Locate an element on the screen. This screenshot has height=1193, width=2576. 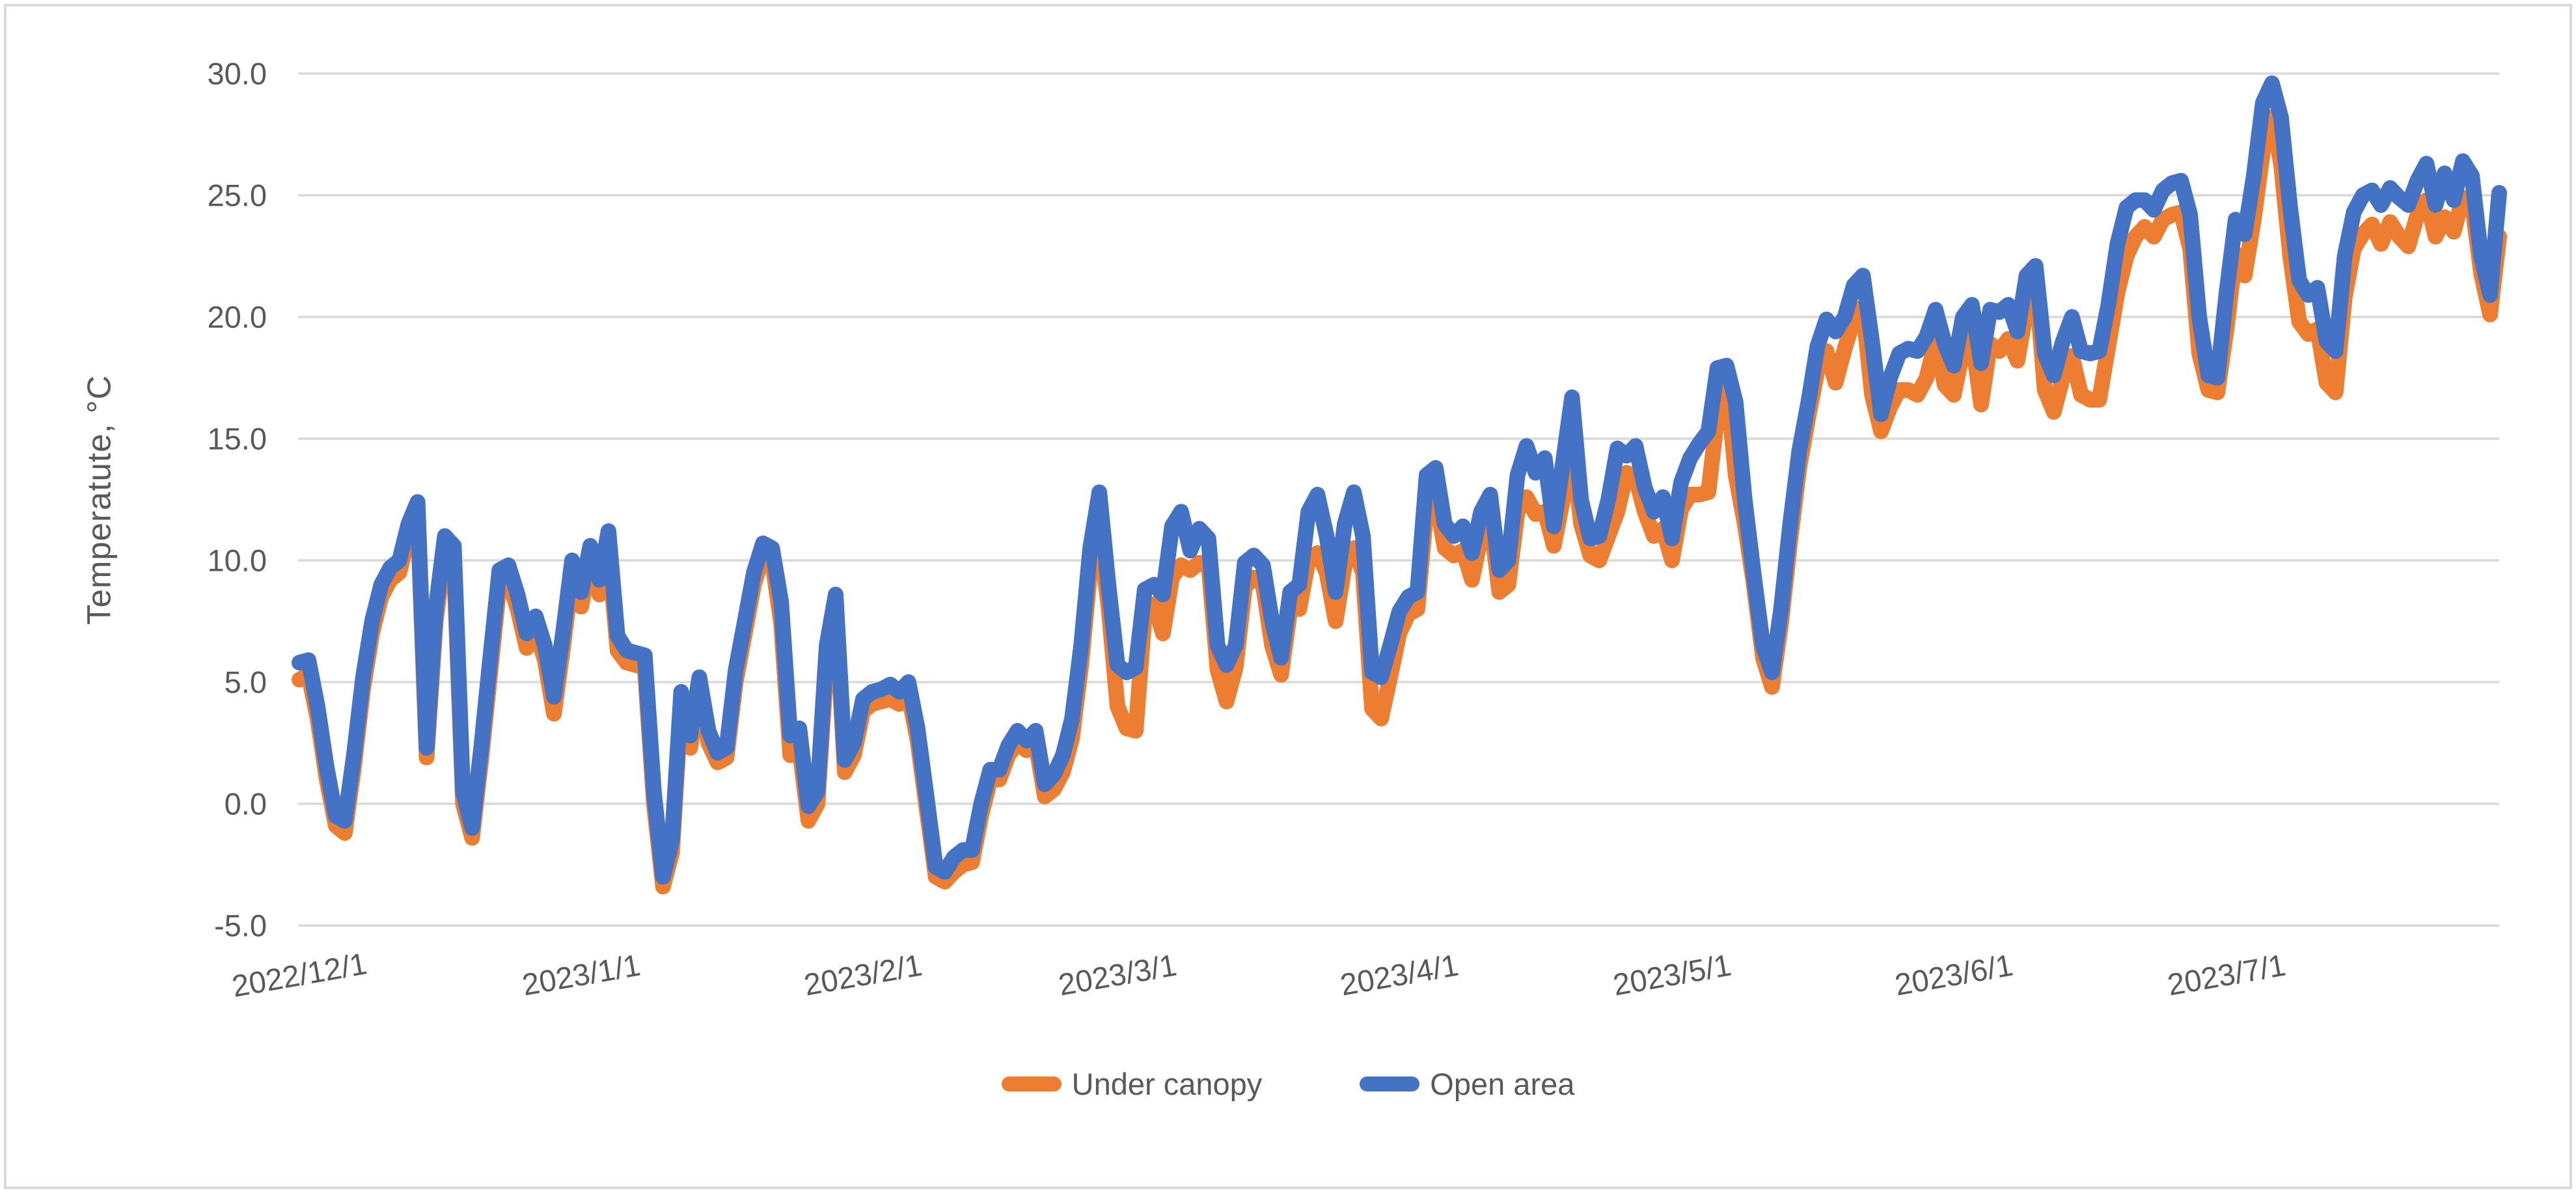
legend-label: Open area is located at coordinates (1503, 1084).